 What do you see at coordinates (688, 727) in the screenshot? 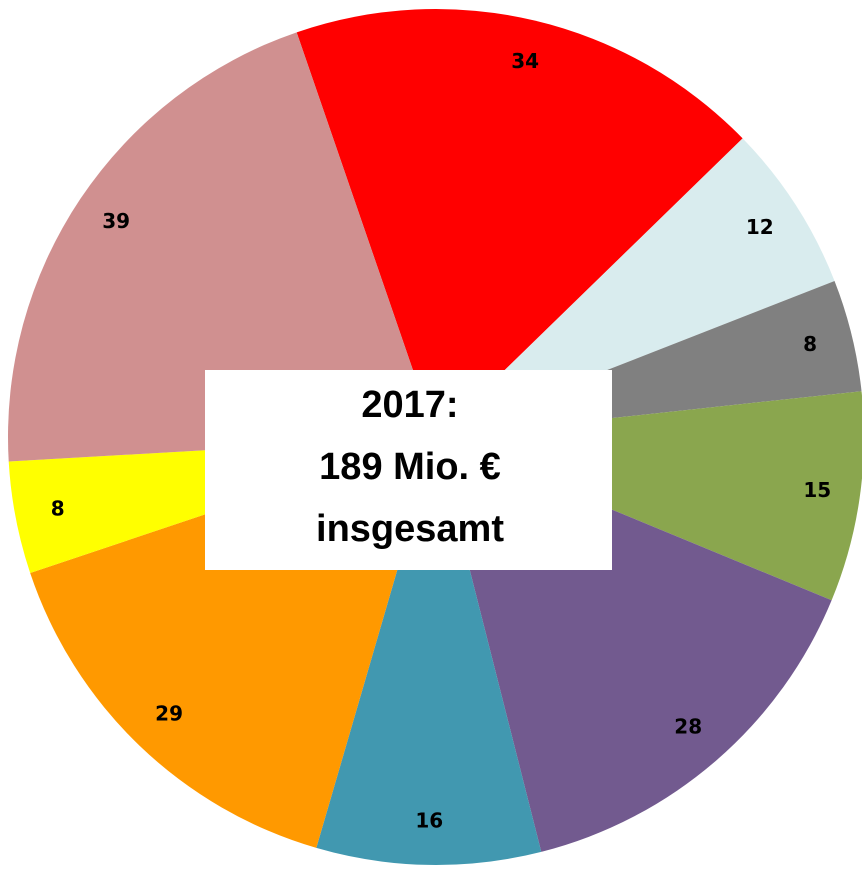
I see `data-label: 28` at bounding box center [688, 727].